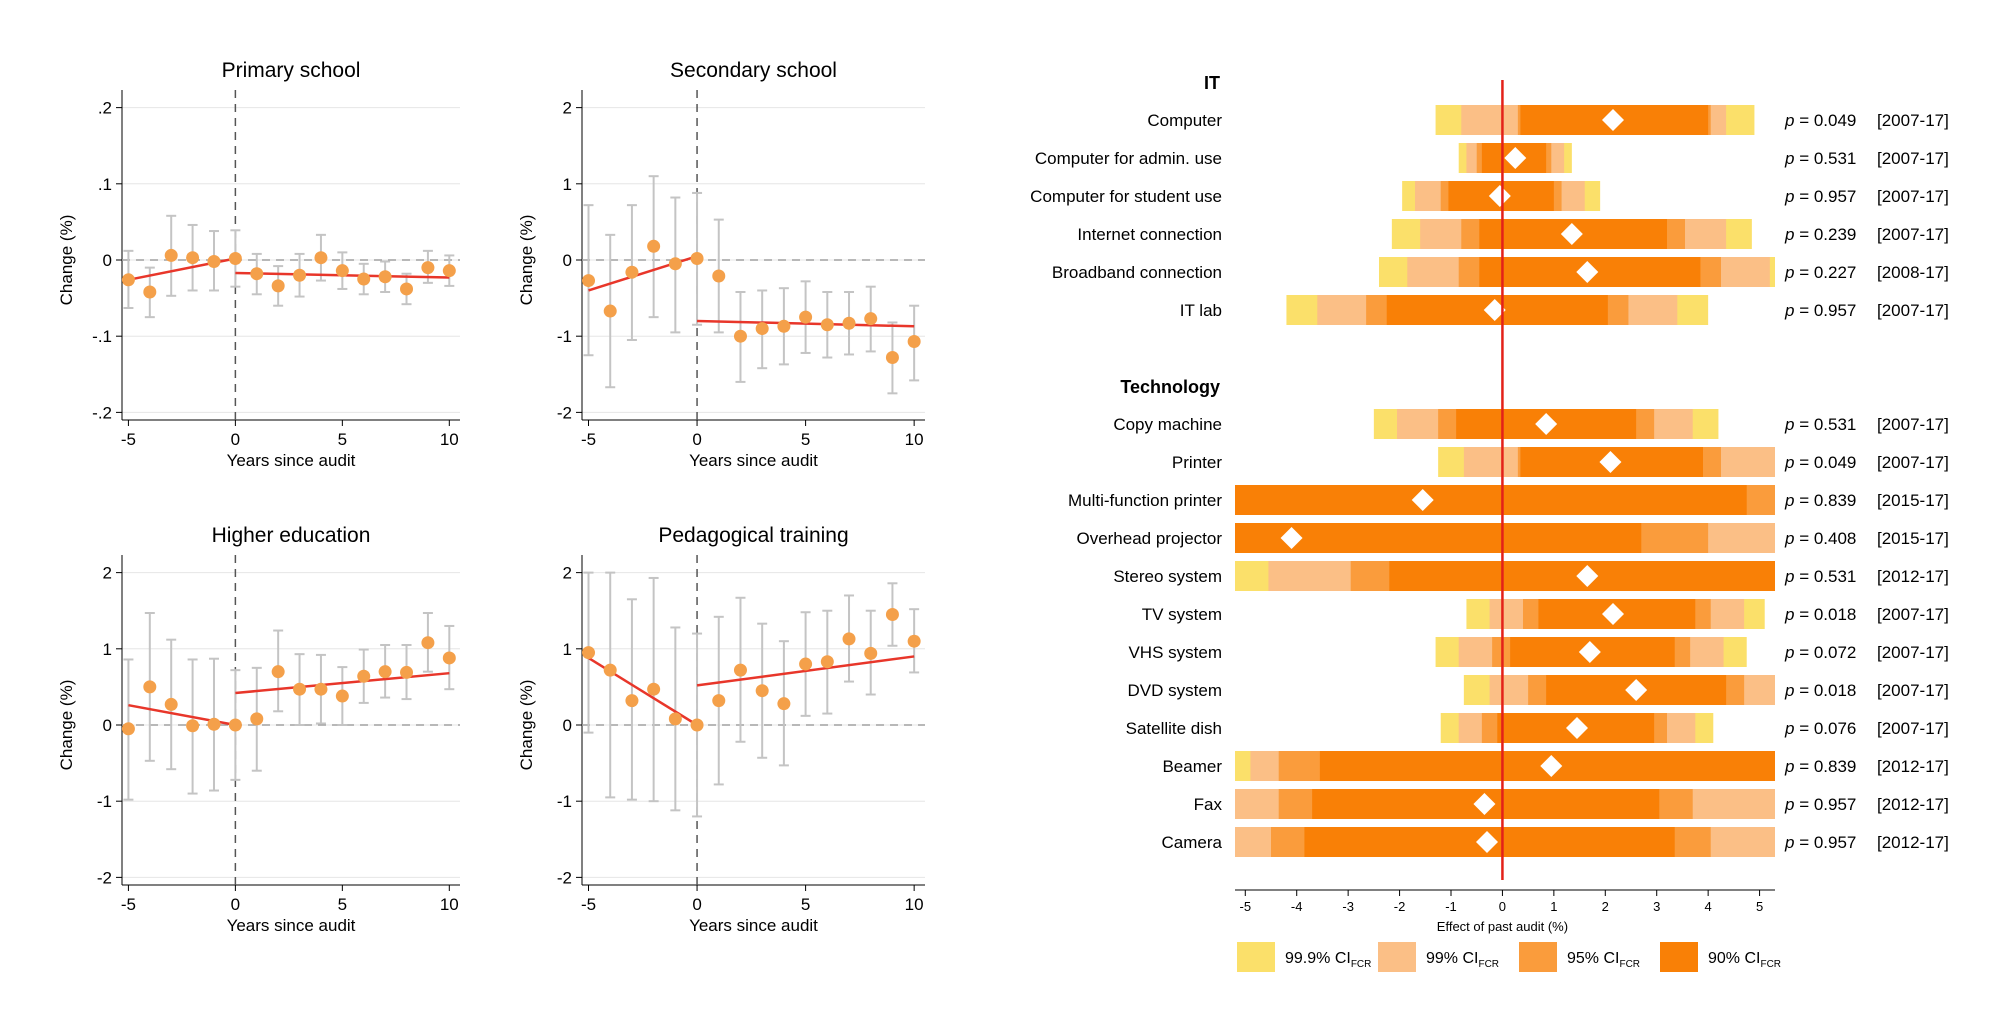  I want to click on x-tick-label: 4, so click(1708, 906).